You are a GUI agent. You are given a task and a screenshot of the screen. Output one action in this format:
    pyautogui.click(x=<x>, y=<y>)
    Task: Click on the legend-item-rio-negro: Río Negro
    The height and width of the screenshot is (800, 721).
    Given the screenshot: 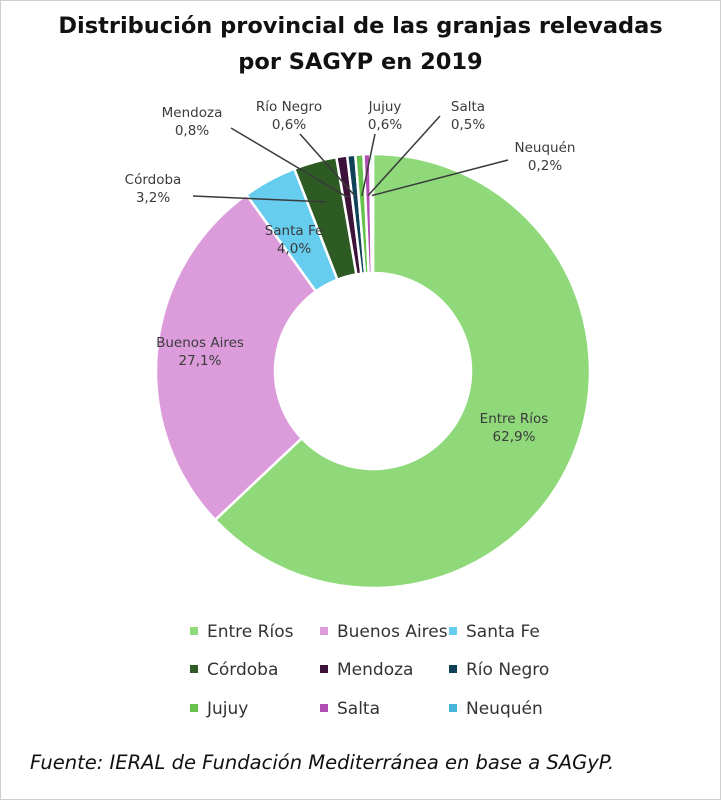 What is the action you would take?
    pyautogui.click(x=499, y=670)
    